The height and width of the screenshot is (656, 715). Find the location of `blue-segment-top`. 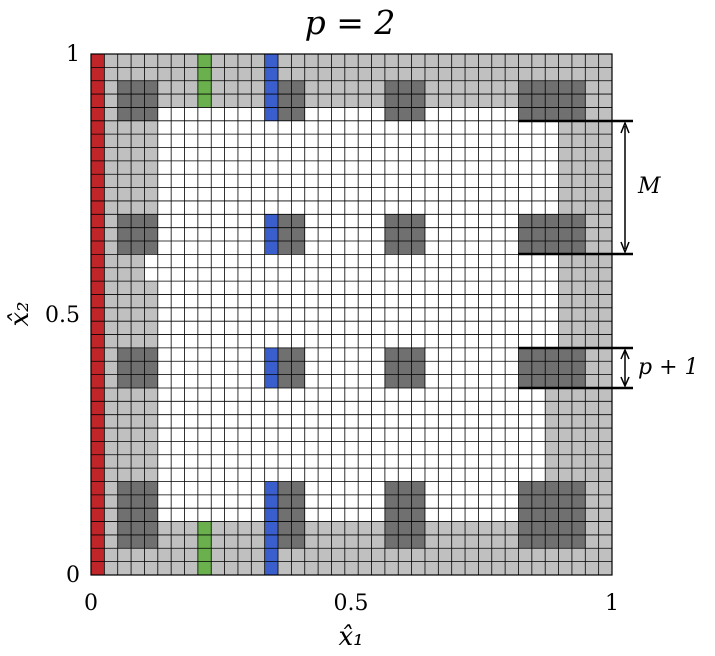

blue-segment-top is located at coordinates (271, 87).